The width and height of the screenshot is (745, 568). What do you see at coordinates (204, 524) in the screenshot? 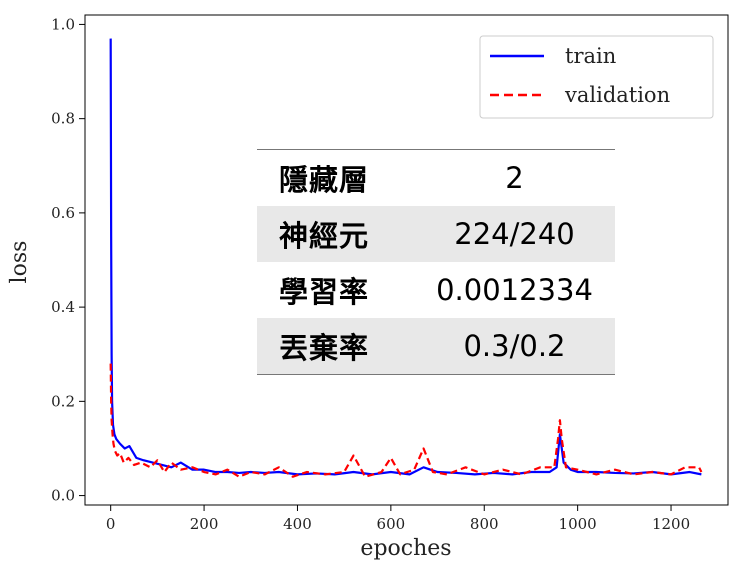
I see `x-tick-label: 200` at bounding box center [204, 524].